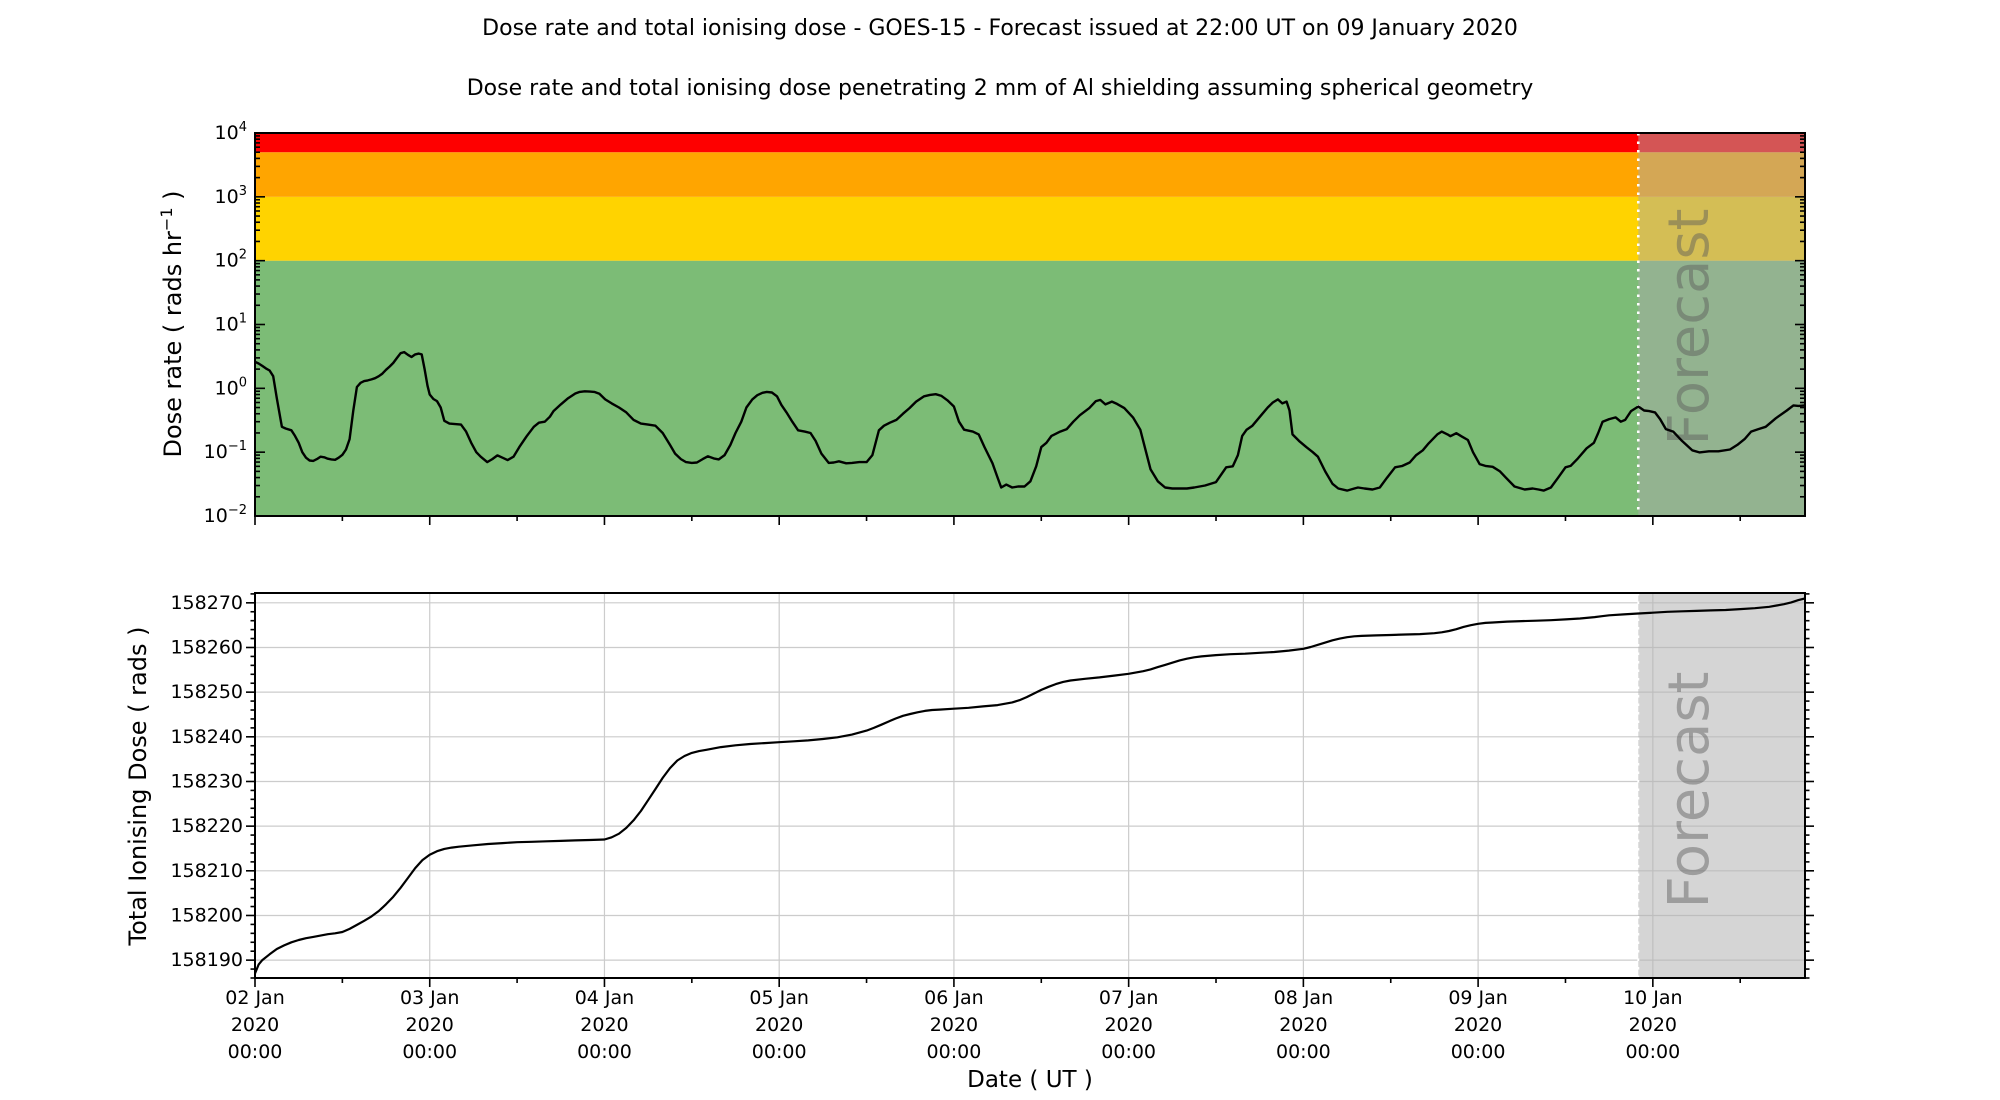 This screenshot has width=2000, height=1100. I want to click on date-tick-label: 08 Jan 2020 00:00, so click(1304, 1025).